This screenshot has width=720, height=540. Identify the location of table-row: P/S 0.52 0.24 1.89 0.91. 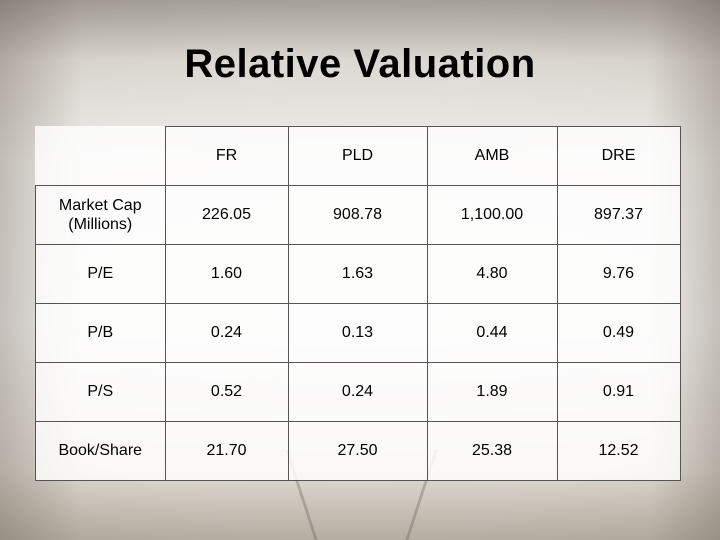
(358, 392).